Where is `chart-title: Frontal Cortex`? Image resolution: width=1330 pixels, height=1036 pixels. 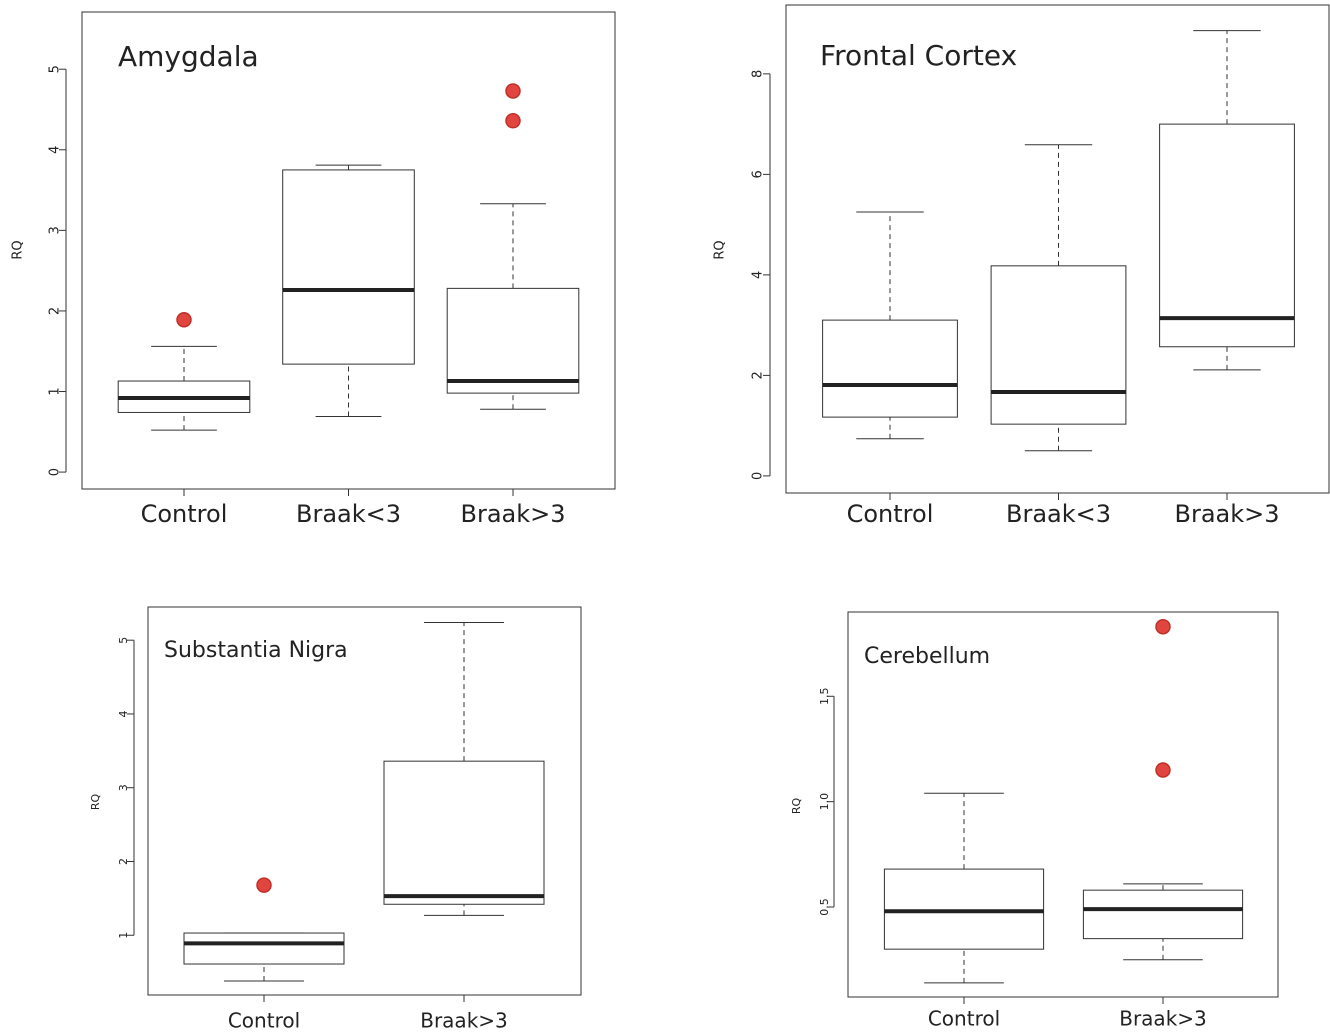
chart-title: Frontal Cortex is located at coordinates (918, 55).